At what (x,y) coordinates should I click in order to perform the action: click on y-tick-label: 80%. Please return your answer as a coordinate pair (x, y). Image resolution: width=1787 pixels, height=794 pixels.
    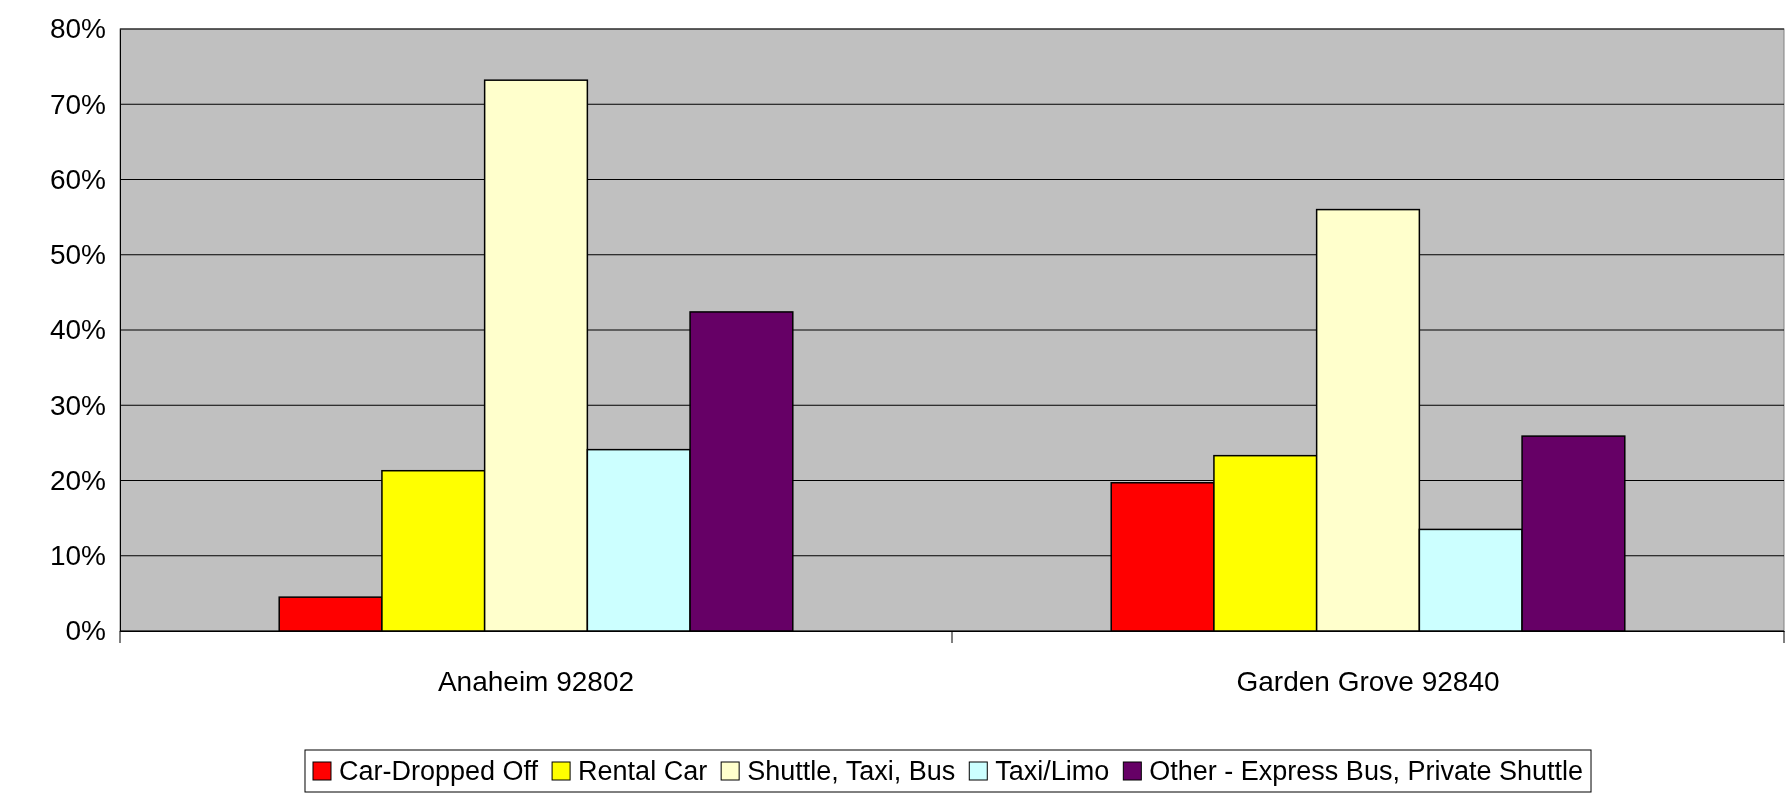
    Looking at the image, I should click on (77, 29).